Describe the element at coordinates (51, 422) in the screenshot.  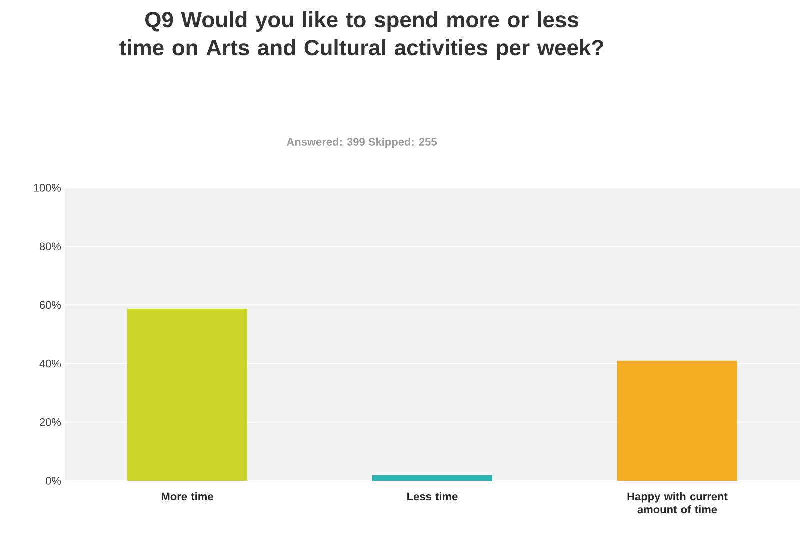
I see `y-tick-label: 20%` at that location.